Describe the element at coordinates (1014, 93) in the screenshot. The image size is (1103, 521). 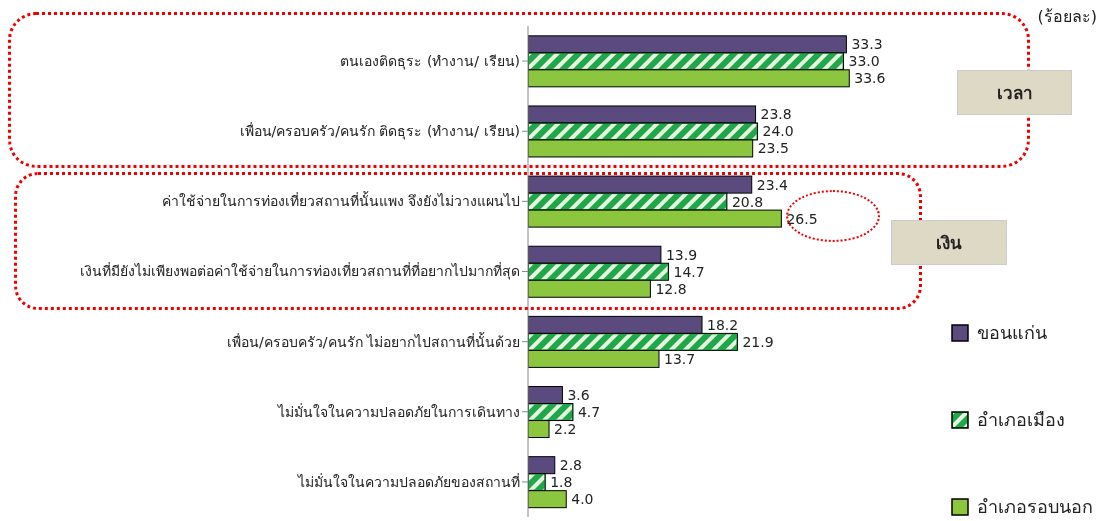
I see `annotation: เวลา` at that location.